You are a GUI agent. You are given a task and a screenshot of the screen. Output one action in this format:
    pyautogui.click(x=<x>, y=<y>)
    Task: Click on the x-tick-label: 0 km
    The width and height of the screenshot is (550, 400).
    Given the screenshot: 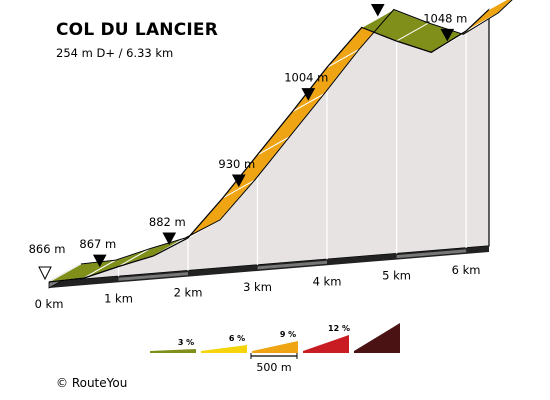 What is the action you would take?
    pyautogui.click(x=49, y=304)
    